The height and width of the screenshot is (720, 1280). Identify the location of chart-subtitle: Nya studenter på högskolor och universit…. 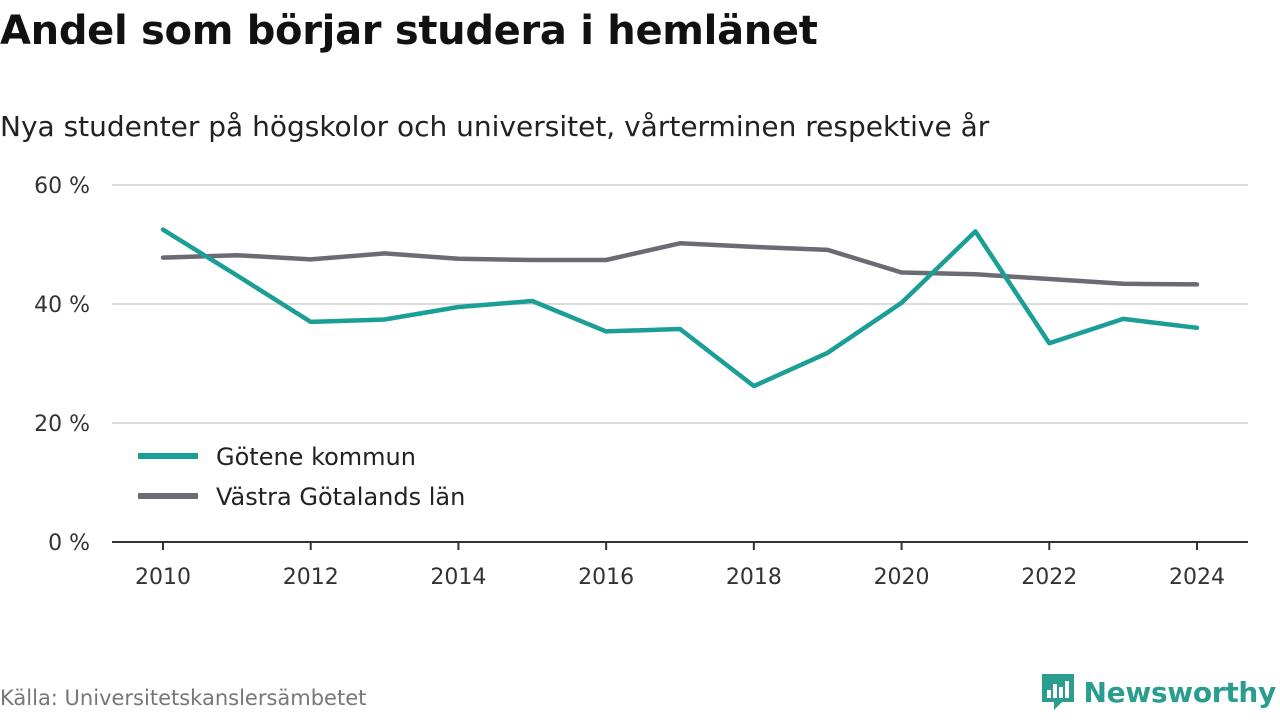
(495, 126).